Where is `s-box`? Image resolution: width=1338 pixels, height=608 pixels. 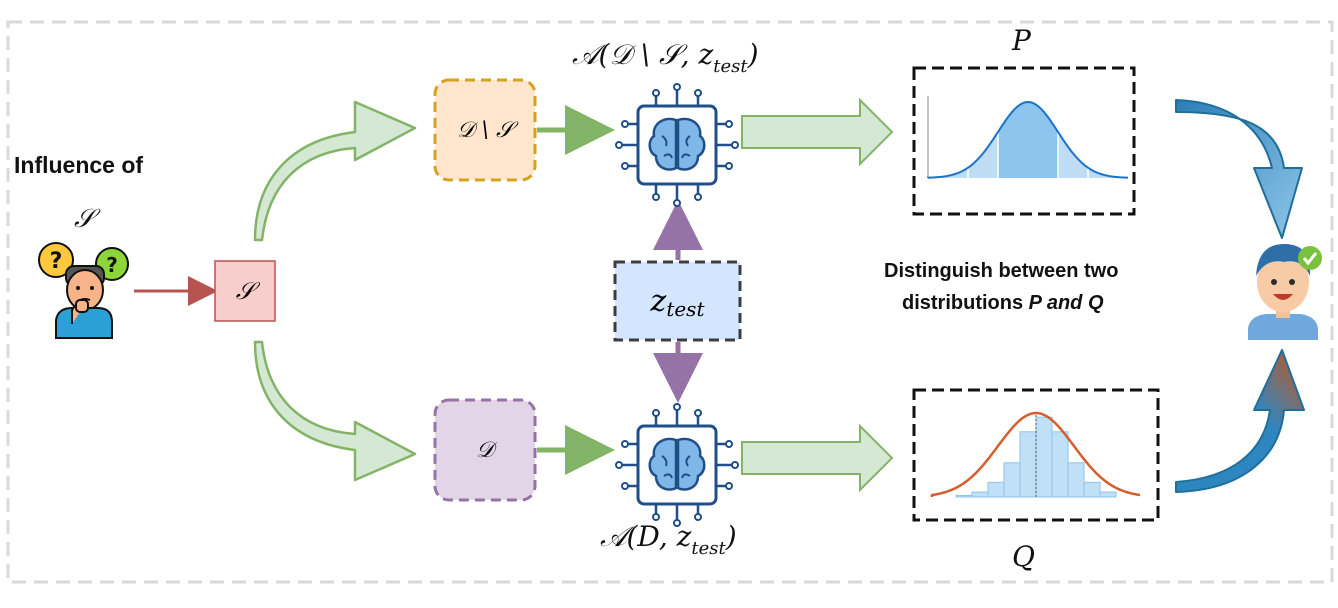 s-box is located at coordinates (245, 291).